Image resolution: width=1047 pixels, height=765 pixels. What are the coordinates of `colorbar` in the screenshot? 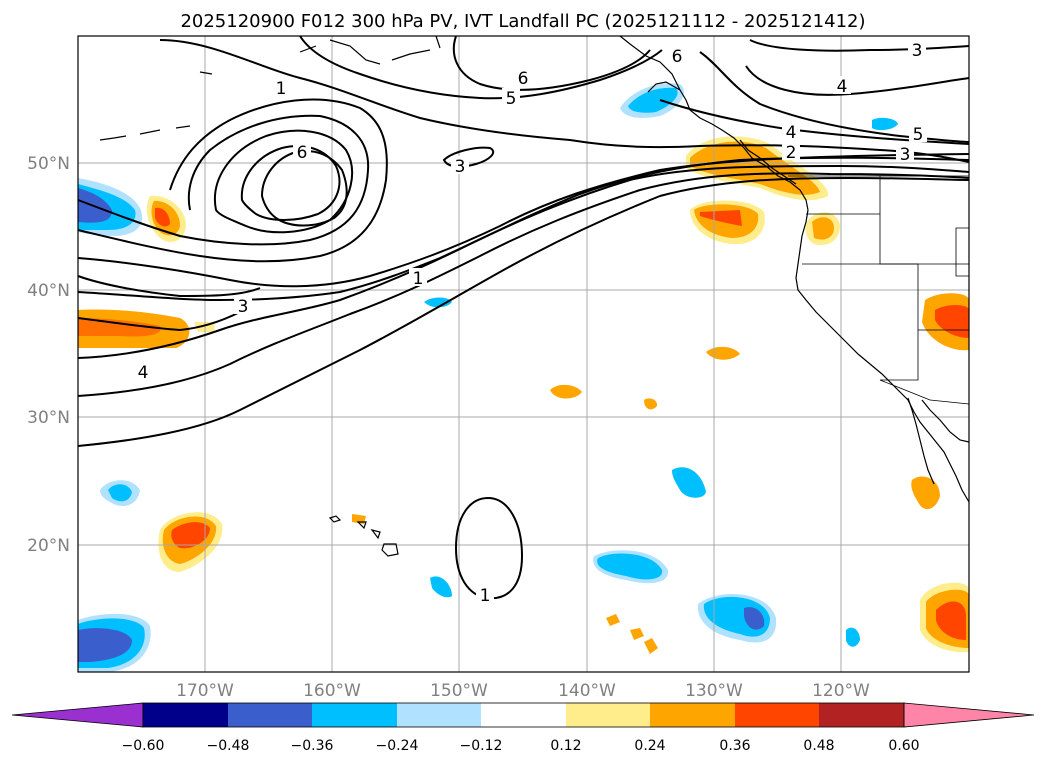 It's located at (523, 715).